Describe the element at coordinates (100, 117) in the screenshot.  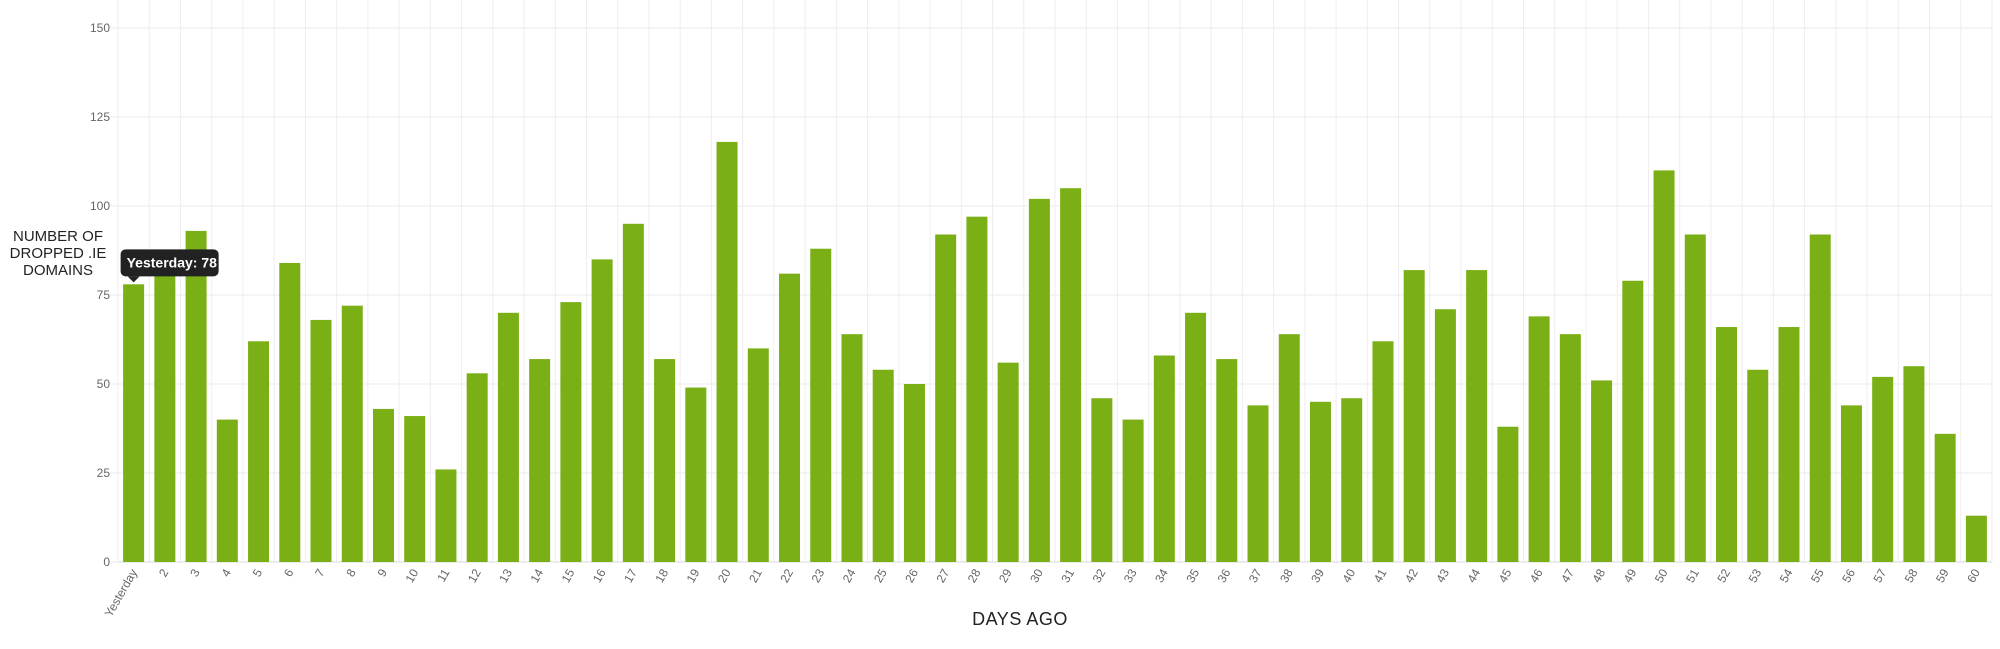
I see `y-tick-label: 125` at that location.